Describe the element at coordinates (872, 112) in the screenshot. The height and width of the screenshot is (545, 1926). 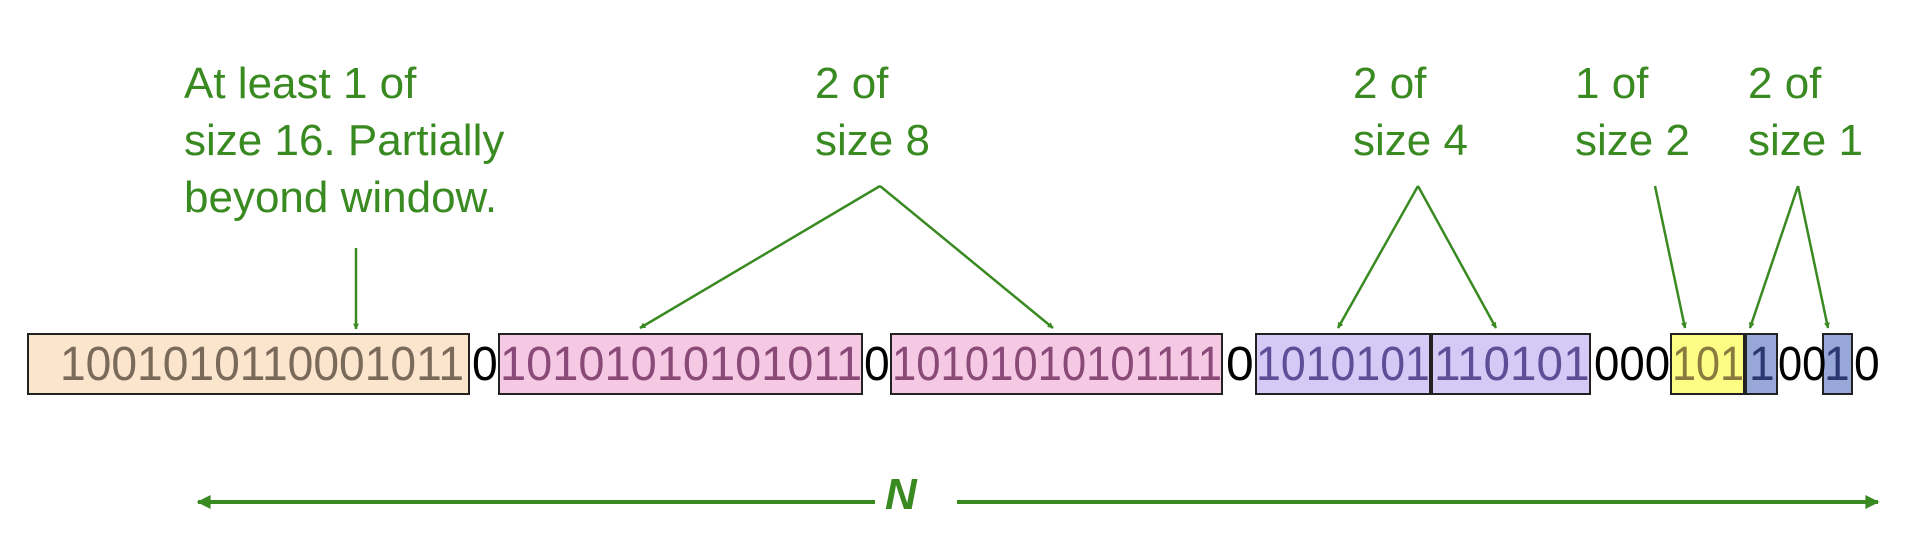
I see `label-size8: 2 of size 8` at that location.